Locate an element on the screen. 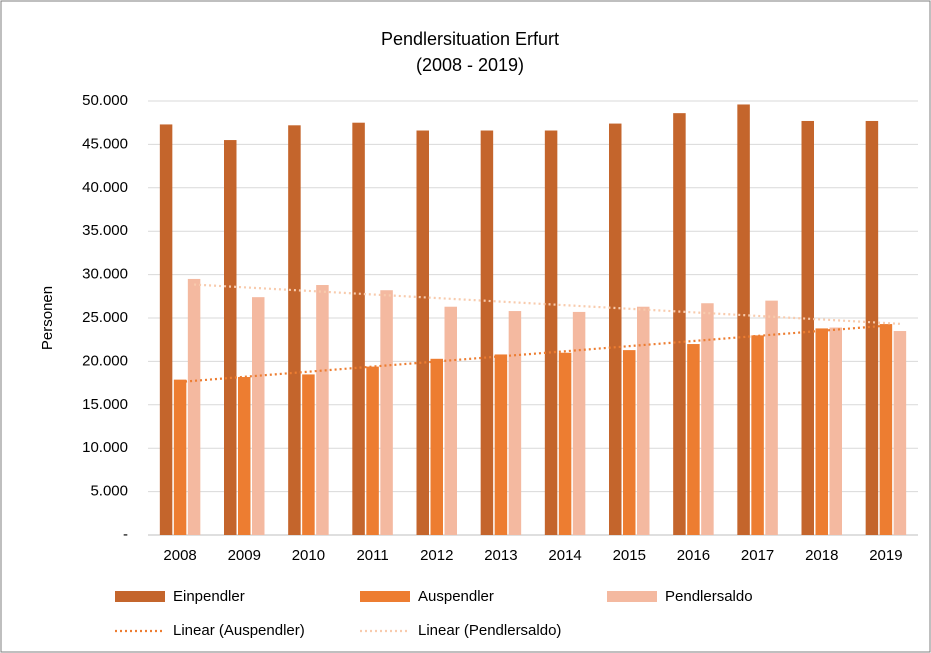  trend-line is located at coordinates (533, 354).